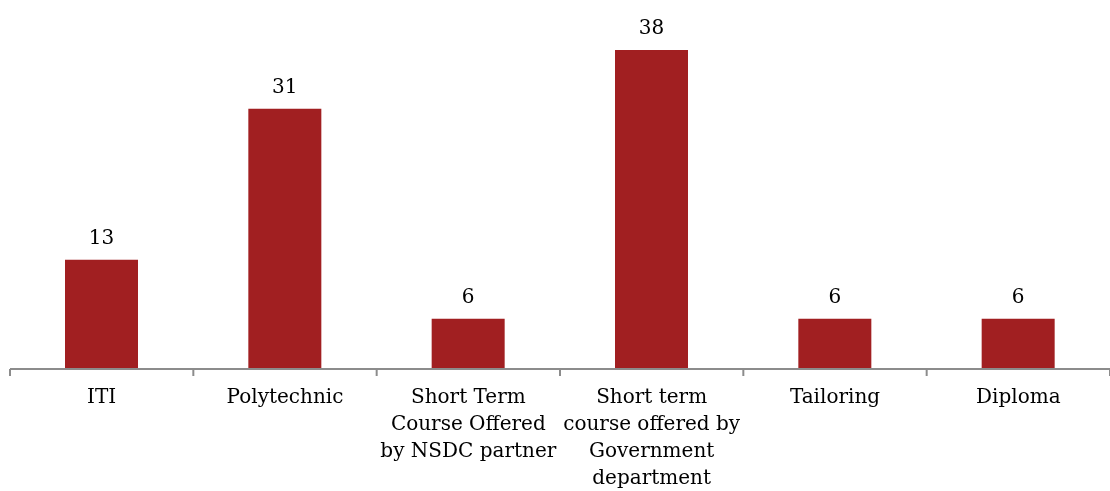  Describe the element at coordinates (652, 436) in the screenshot. I see `x-tick-label: Short term course offered by Government department` at that location.